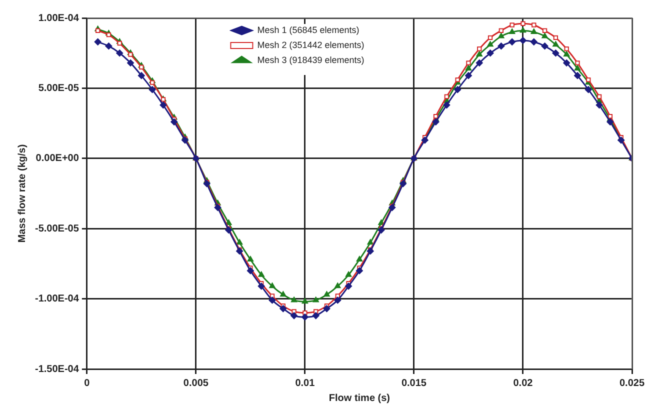 Image resolution: width=657 pixels, height=418 pixels. Describe the element at coordinates (632, 383) in the screenshot. I see `x-tick-label: 0.025` at that location.